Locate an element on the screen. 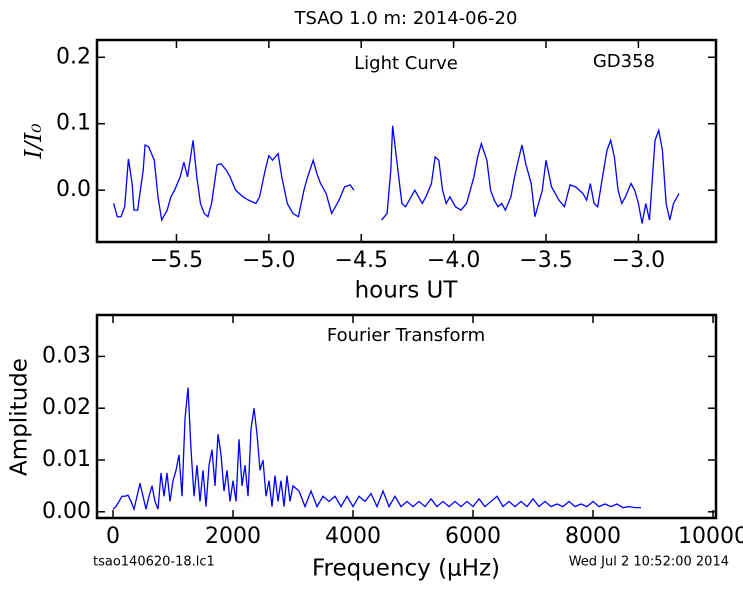 The width and height of the screenshot is (743, 593). annotation: Fourier Transform is located at coordinates (406, 335).